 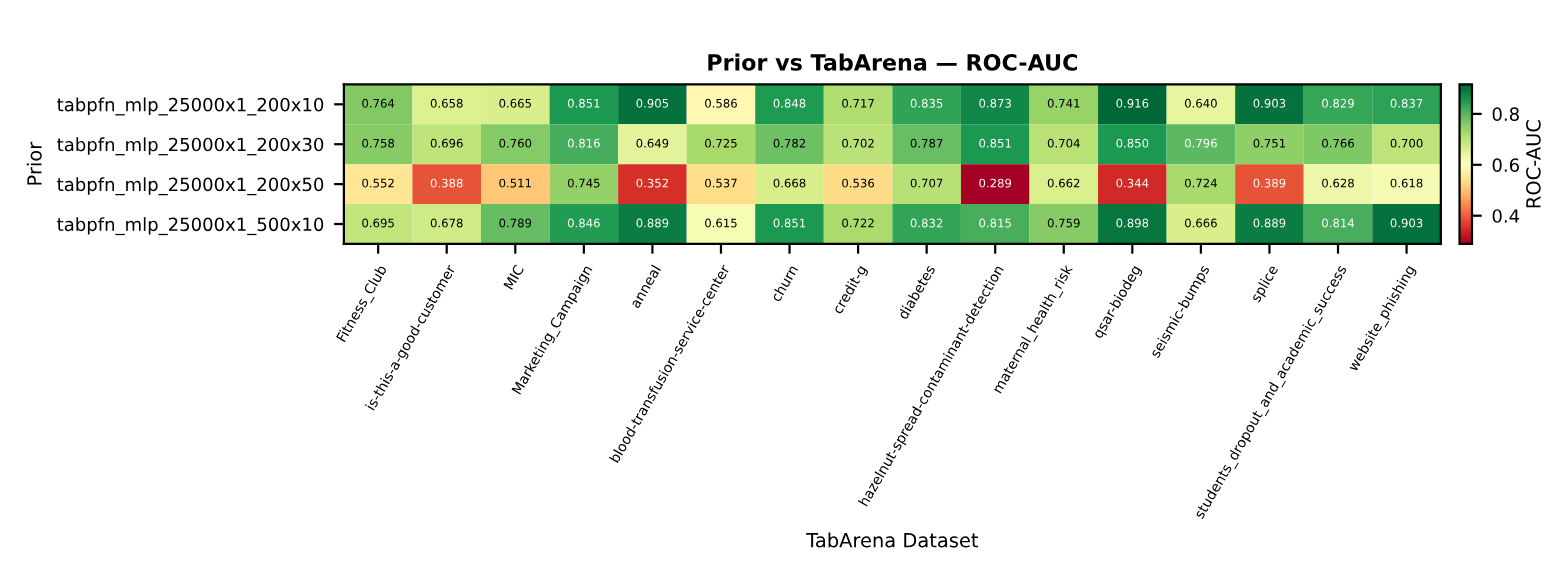 I want to click on y-tick-label: tabpfn_mlp_25000x1_500x10, so click(x=190, y=226).